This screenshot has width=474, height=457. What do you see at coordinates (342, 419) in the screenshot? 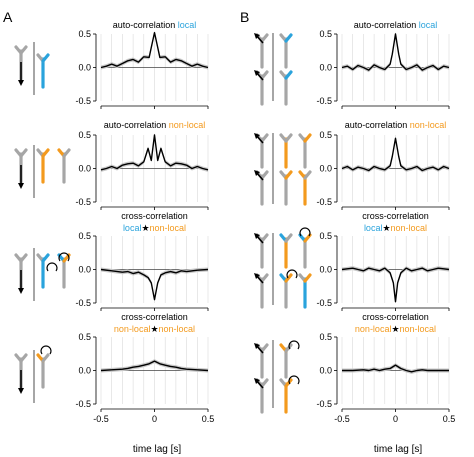
I see `x-tick-label: -0.5` at bounding box center [342, 419].